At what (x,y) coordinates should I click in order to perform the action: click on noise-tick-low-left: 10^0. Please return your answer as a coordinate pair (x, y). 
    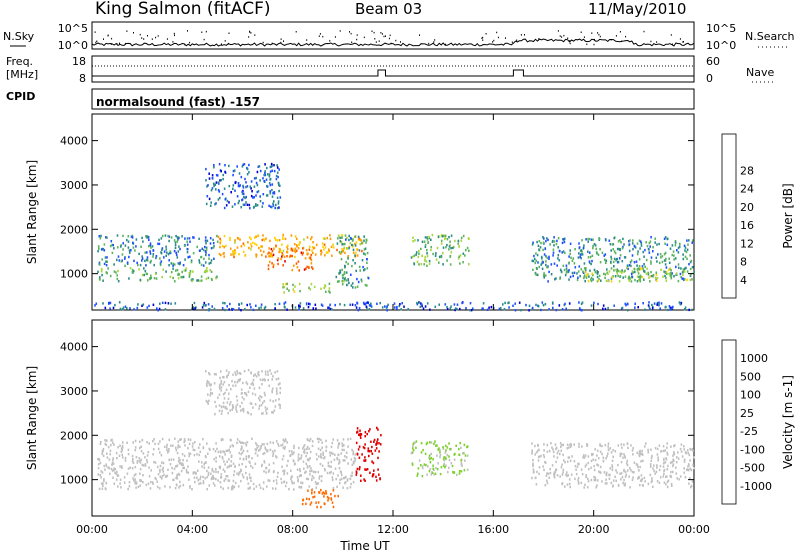
    Looking at the image, I should click on (73, 45).